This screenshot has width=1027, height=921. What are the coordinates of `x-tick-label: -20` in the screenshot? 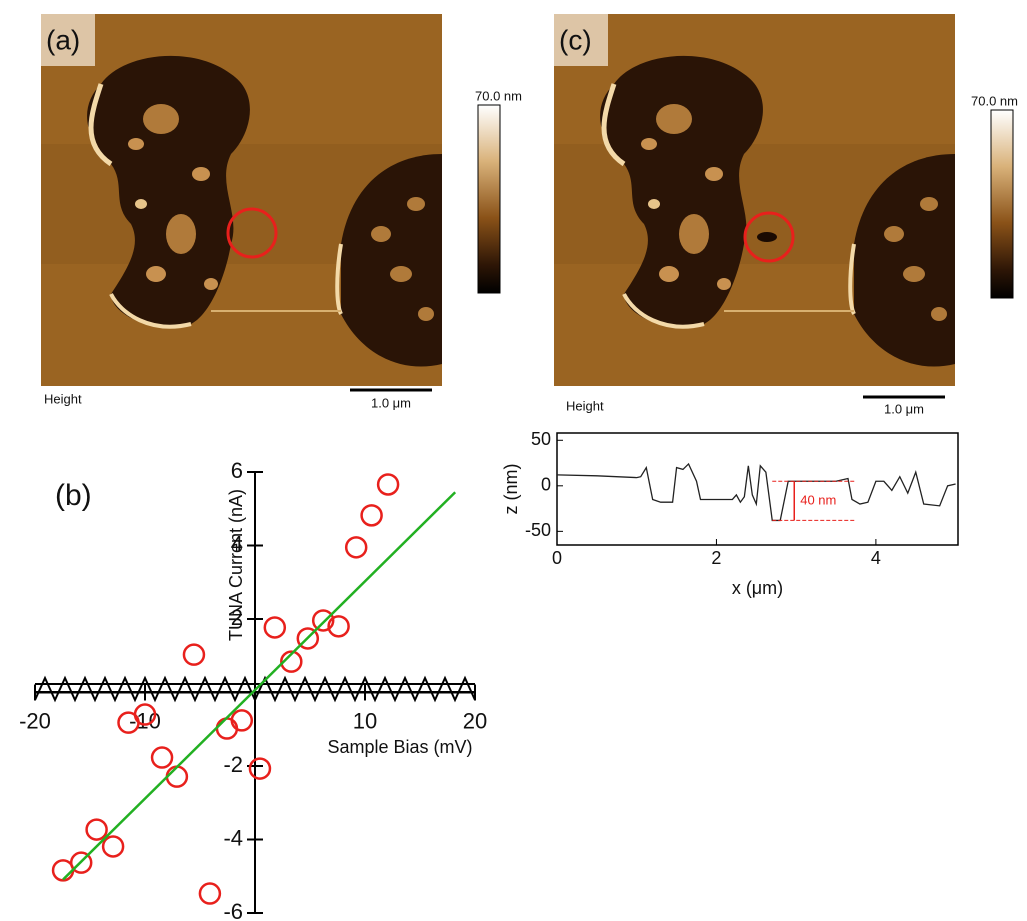 It's located at (35, 720).